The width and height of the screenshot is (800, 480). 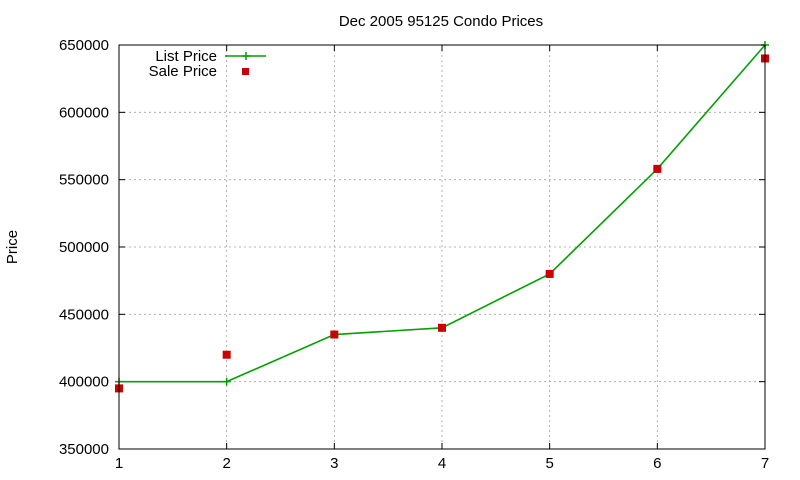 I want to click on chart-title: Dec 2005 95125 Condo Prices, so click(x=441, y=21).